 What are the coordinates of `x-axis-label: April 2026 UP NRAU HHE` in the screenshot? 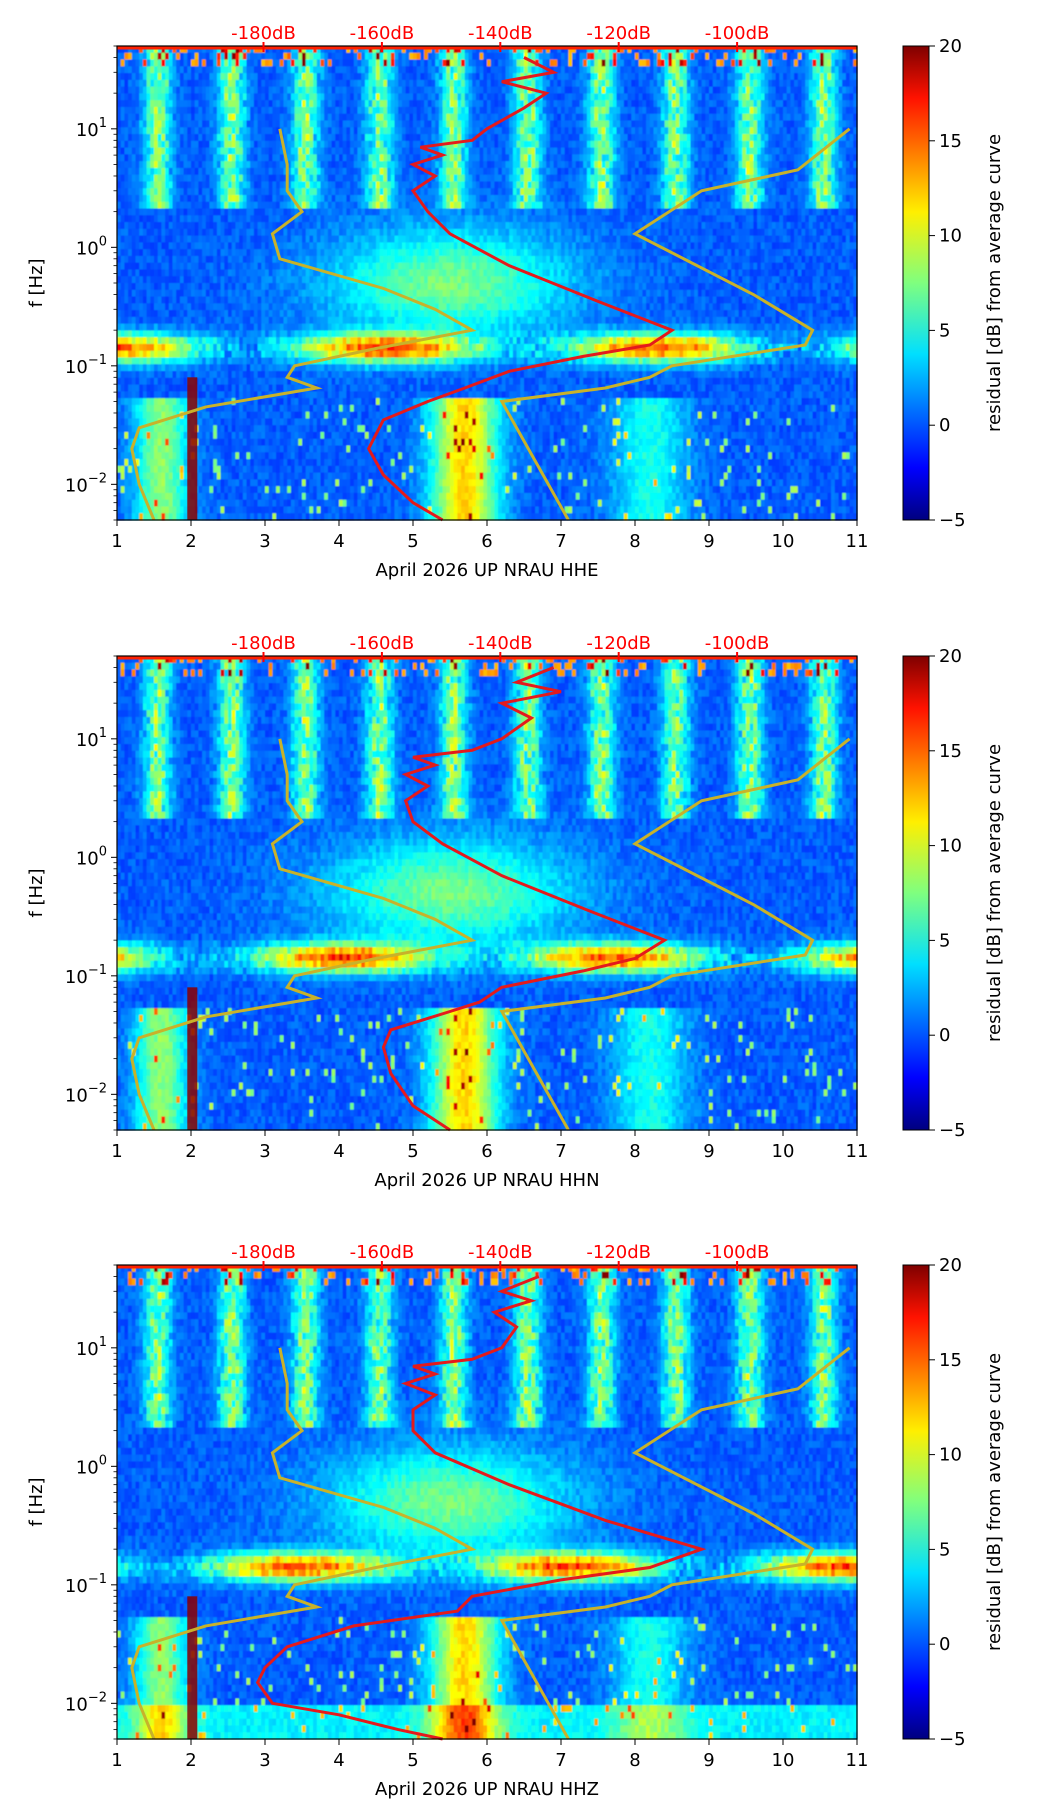 It's located at (486, 570).